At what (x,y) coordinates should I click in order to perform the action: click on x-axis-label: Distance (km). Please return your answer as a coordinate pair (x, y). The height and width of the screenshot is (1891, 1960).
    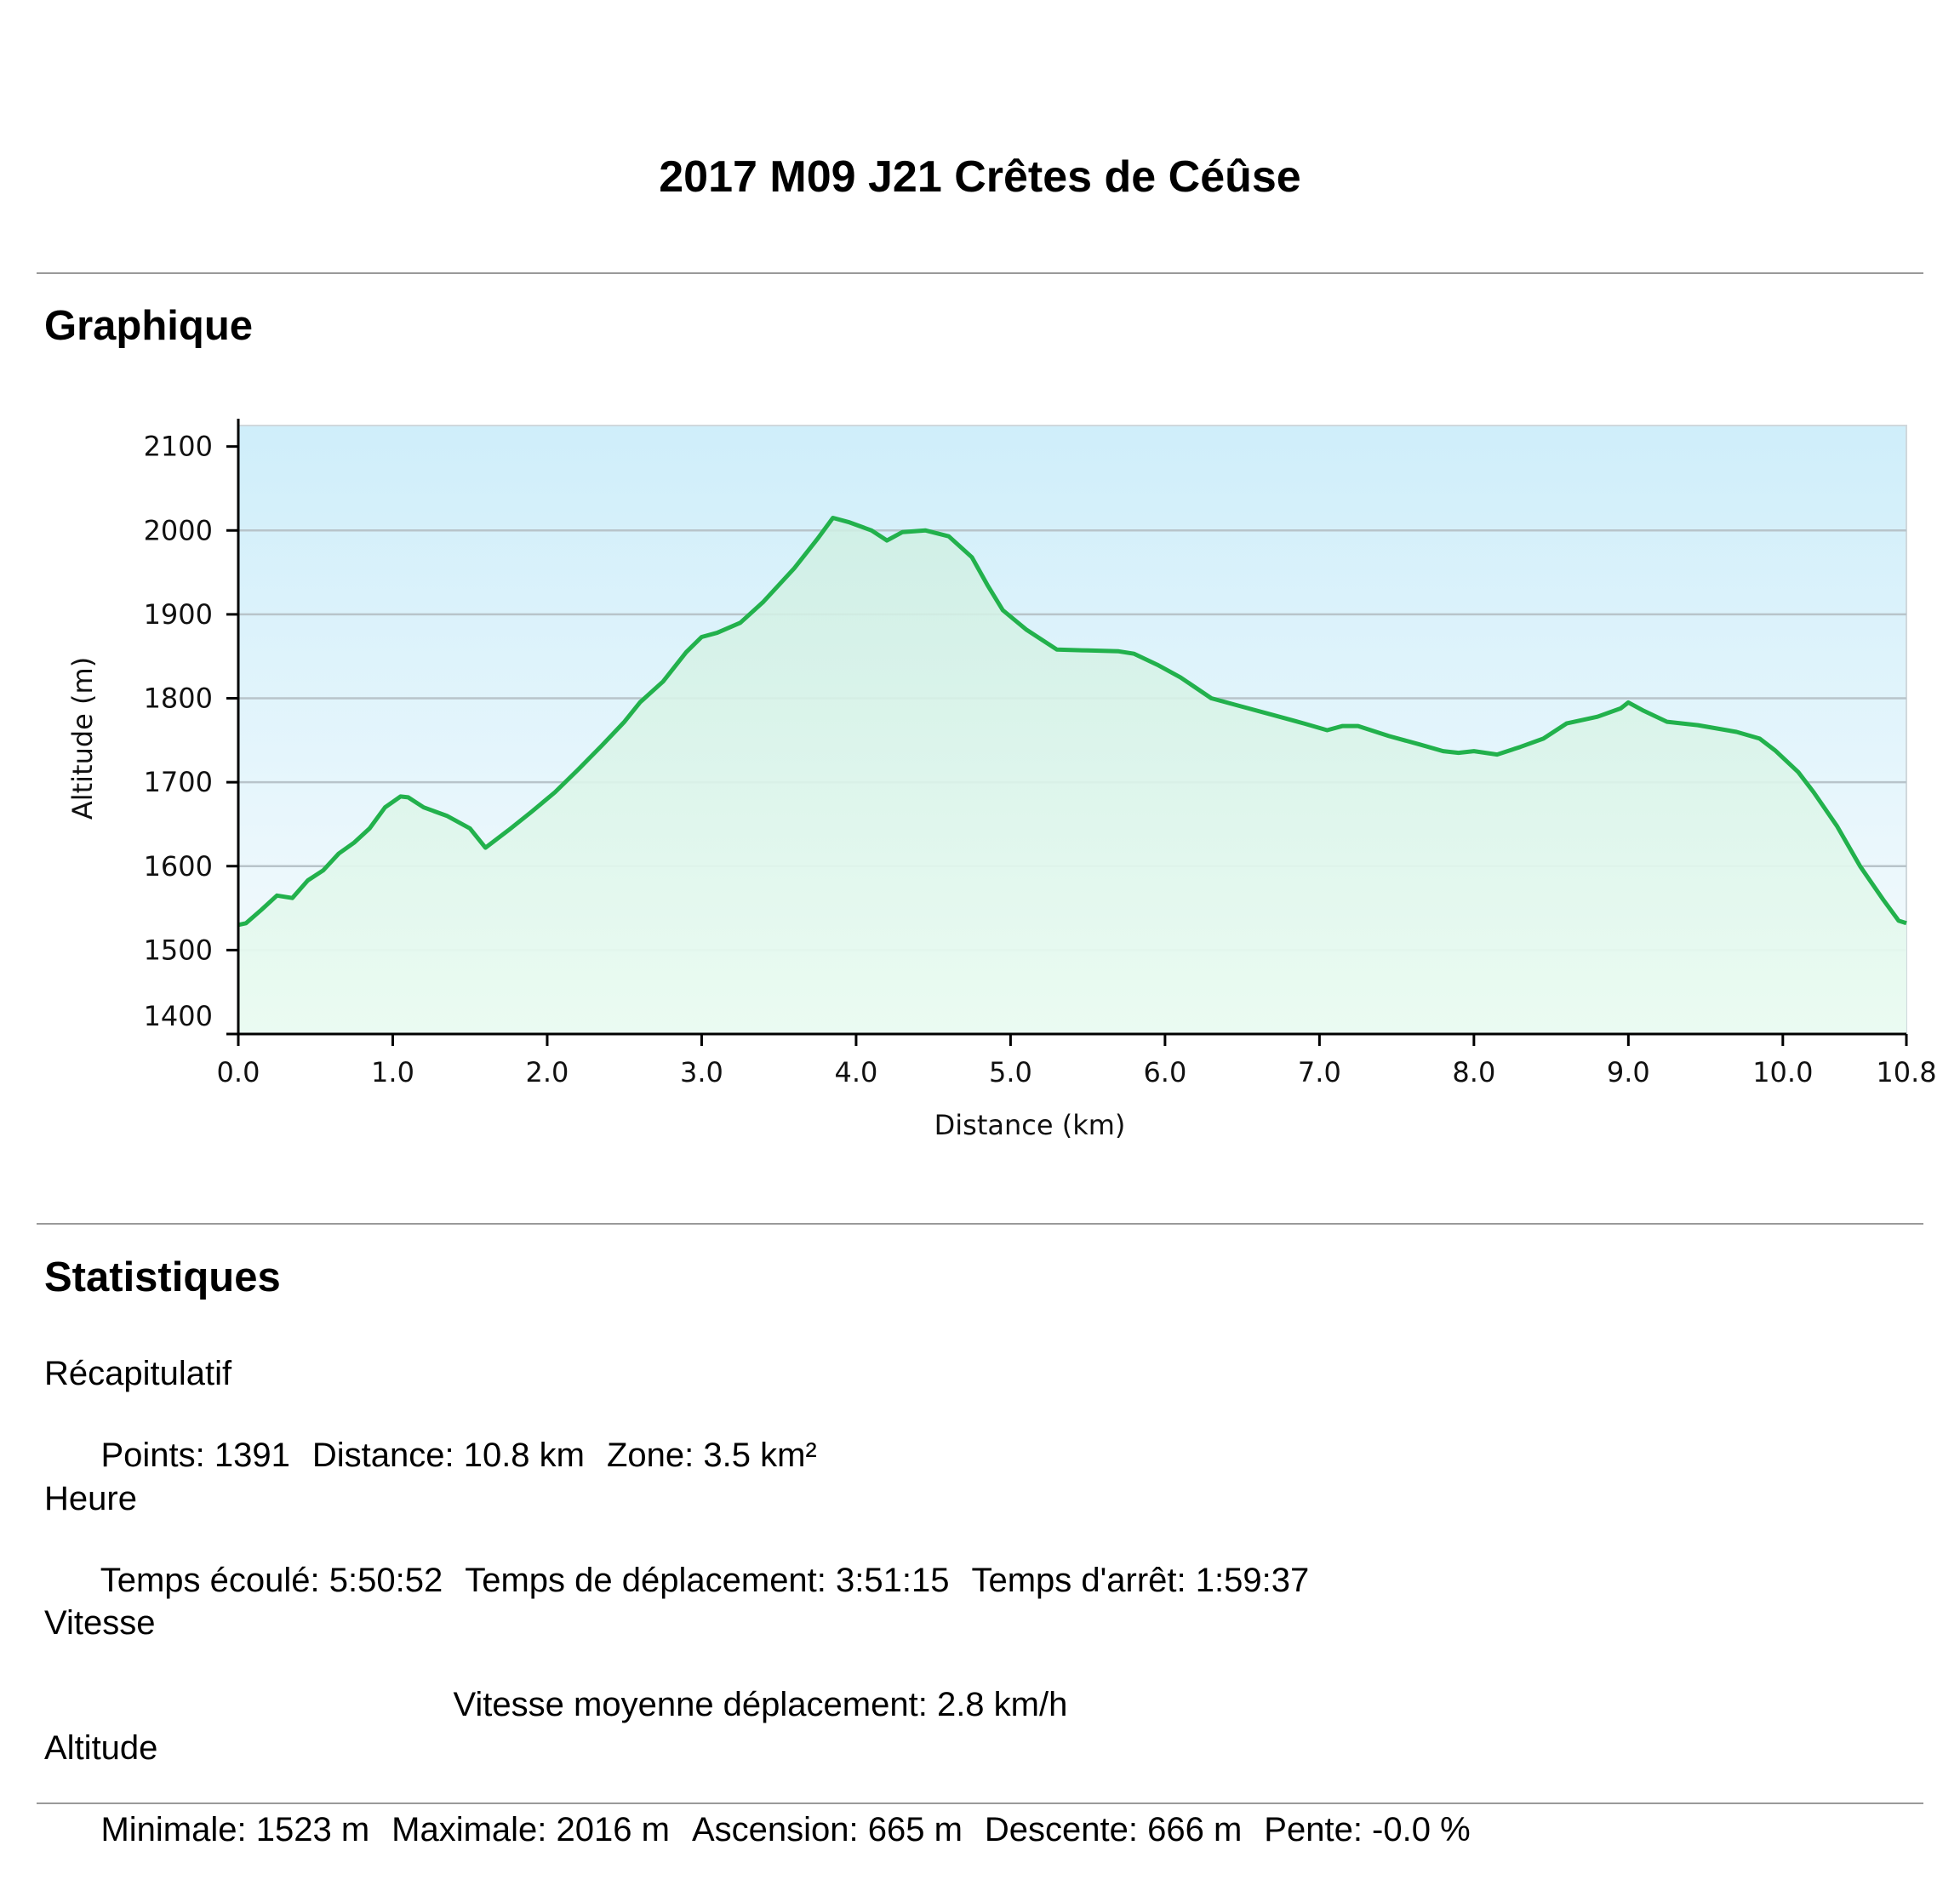
    Looking at the image, I should click on (1030, 1125).